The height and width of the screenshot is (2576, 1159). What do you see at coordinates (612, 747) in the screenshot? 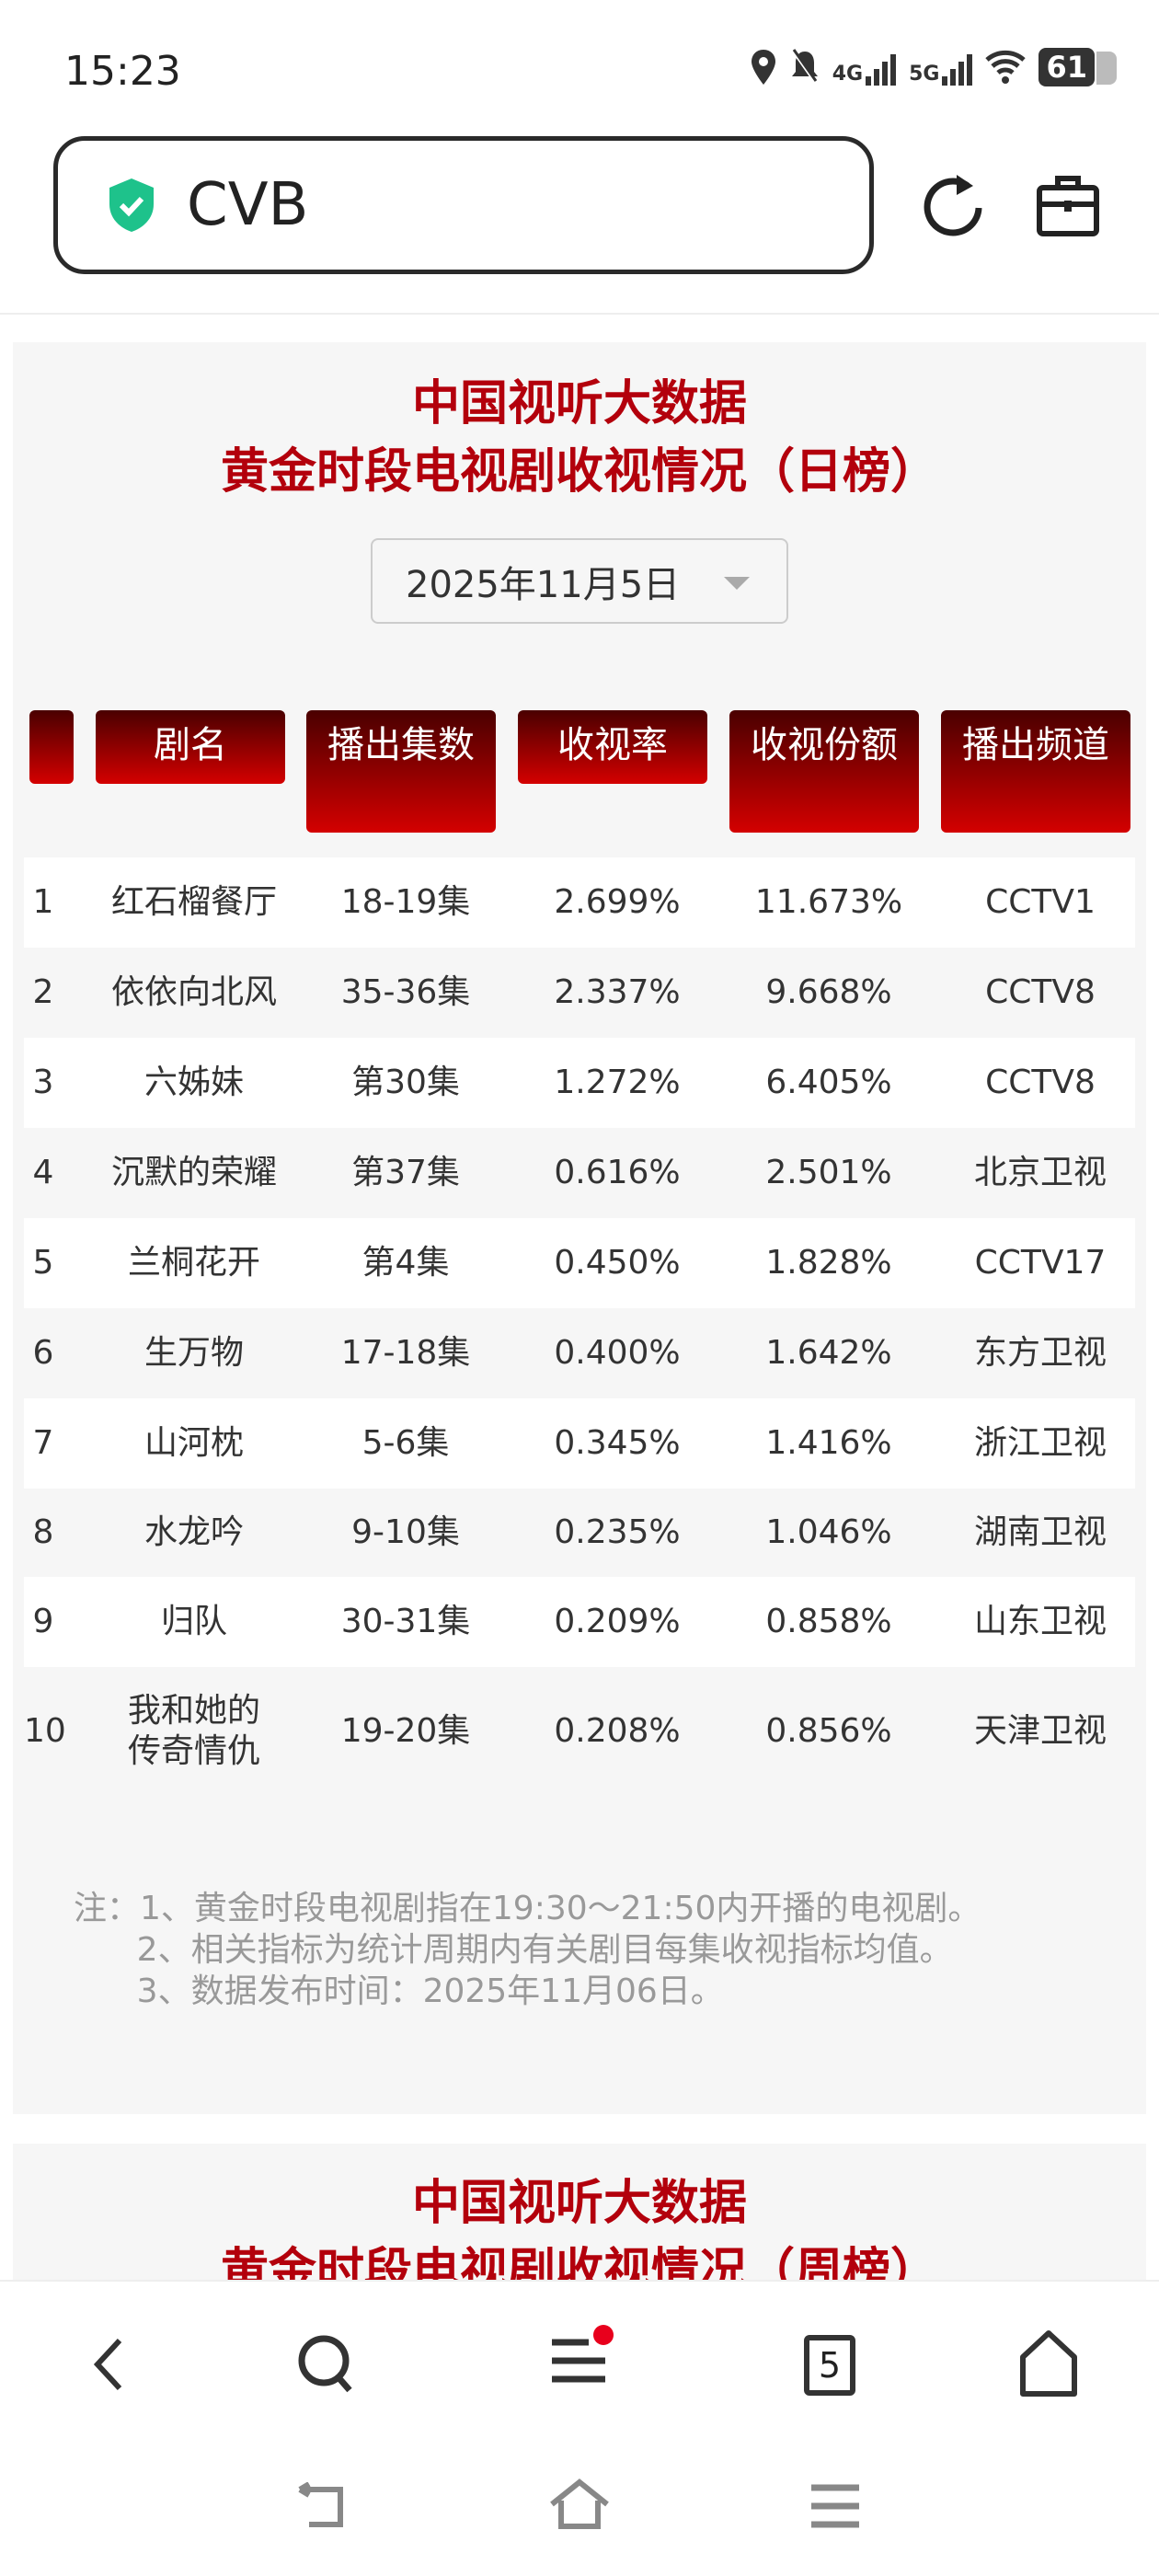
I see `header-rating: 收视率` at bounding box center [612, 747].